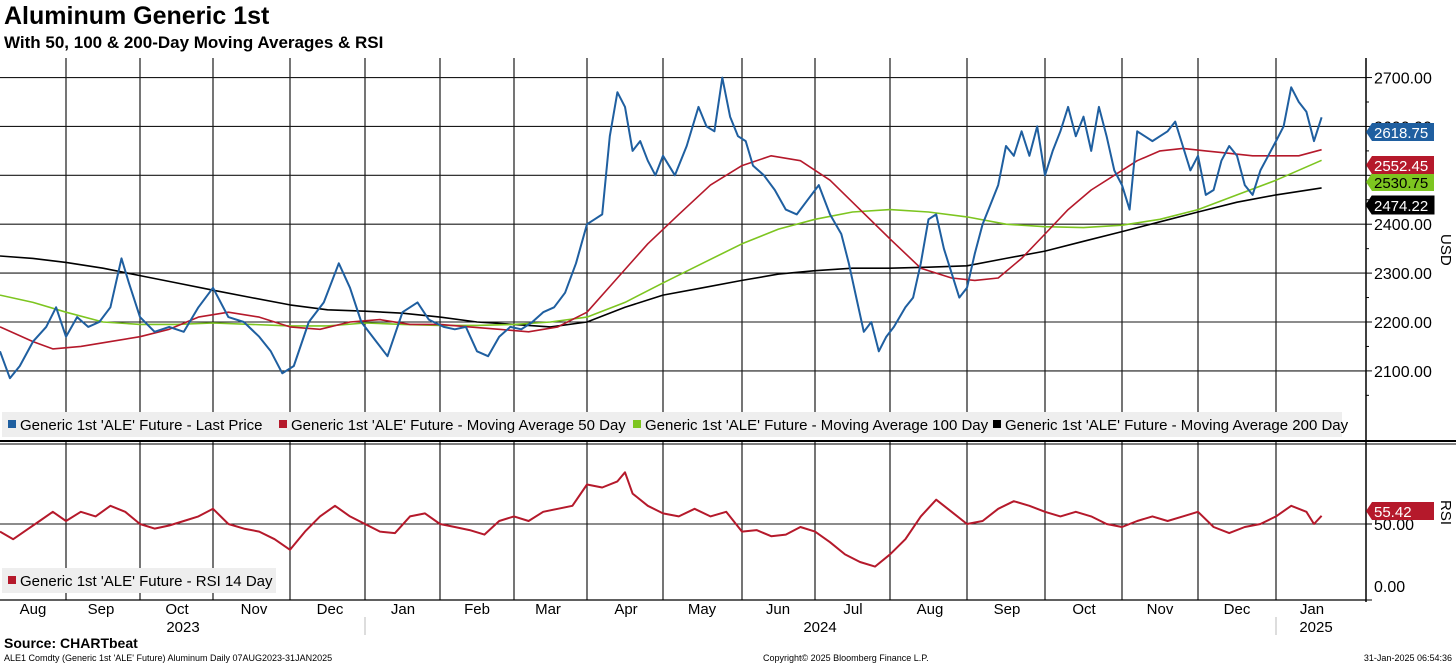 This screenshot has width=1456, height=665. What do you see at coordinates (846, 658) in the screenshot?
I see `footer-copyright: Copyright© 2025 Bloomberg Finance L.P.` at bounding box center [846, 658].